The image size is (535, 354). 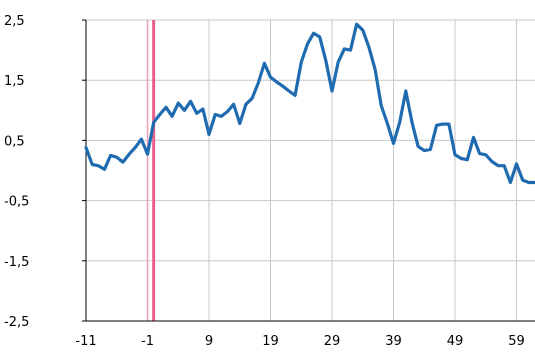 What do you see at coordinates (393, 341) in the screenshot?
I see `x-tick-label: 39` at bounding box center [393, 341].